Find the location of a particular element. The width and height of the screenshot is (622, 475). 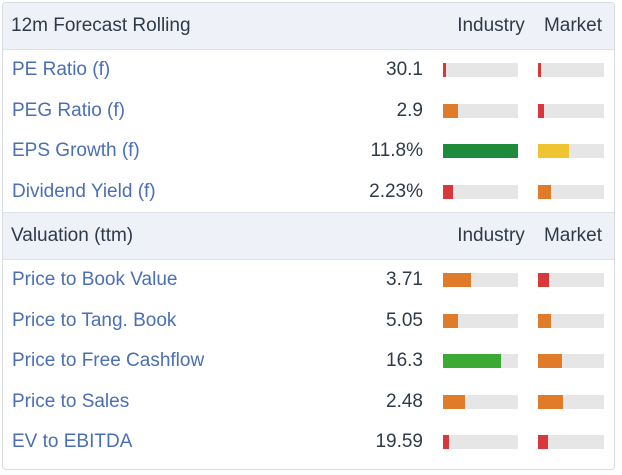

metric-link: PE Ratio (f) is located at coordinates (61, 70).